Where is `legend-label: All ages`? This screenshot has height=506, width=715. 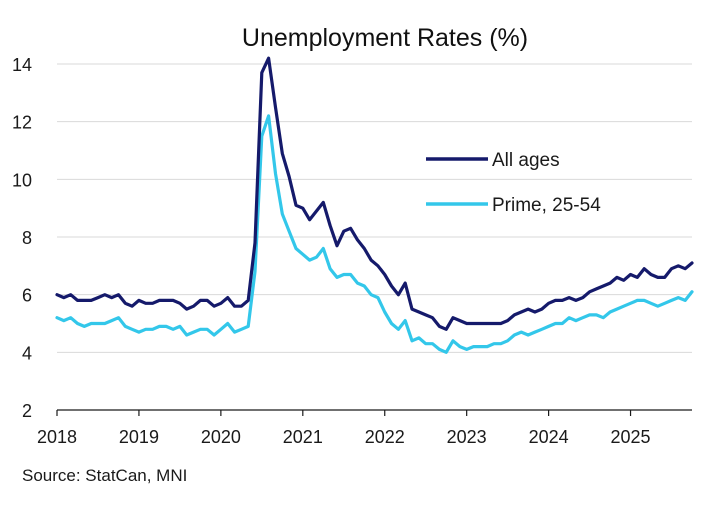
legend-label: All ages is located at coordinates (526, 160).